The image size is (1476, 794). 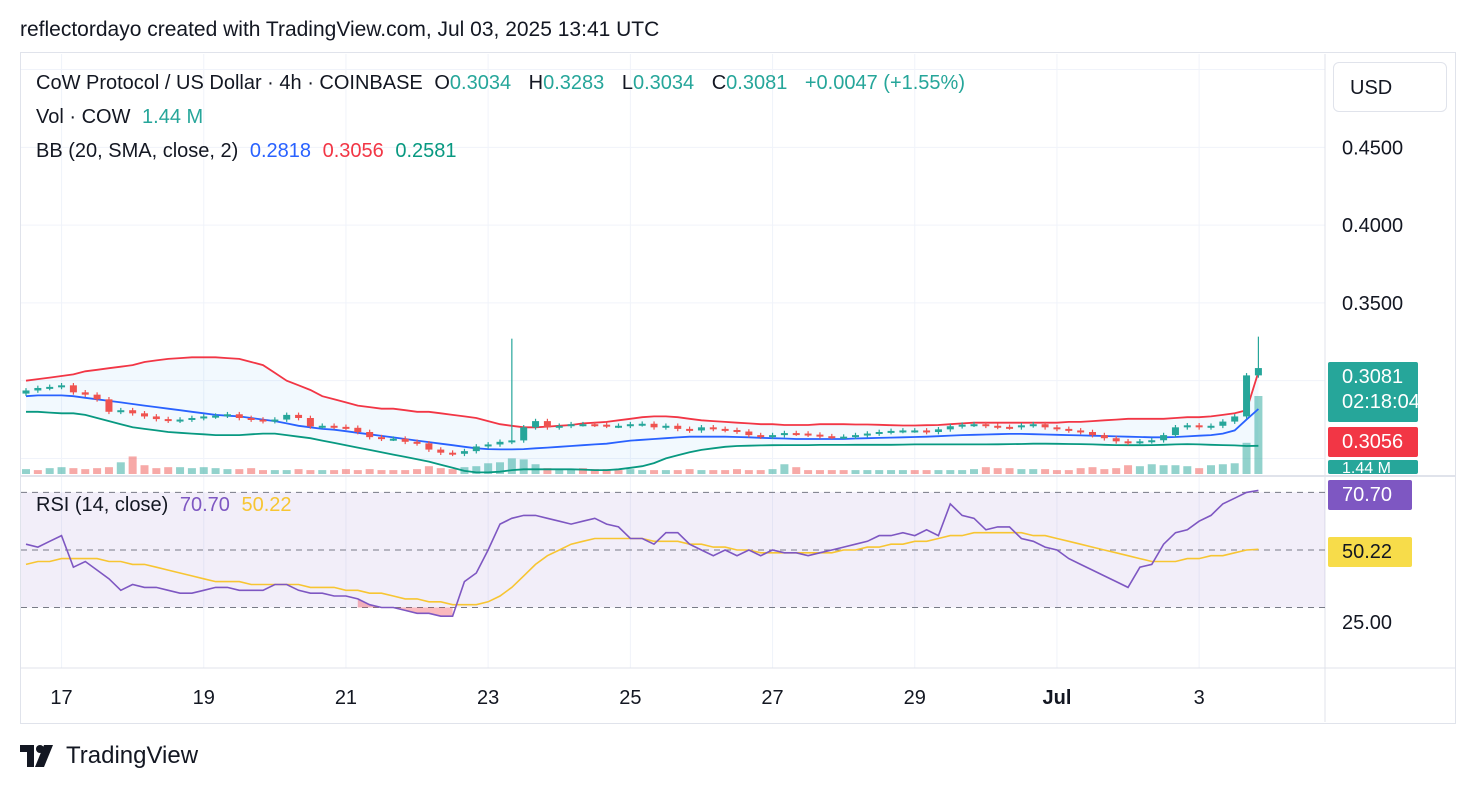 What do you see at coordinates (1381, 402) in the screenshot?
I see `bar-countdown: 02:18:04` at bounding box center [1381, 402].